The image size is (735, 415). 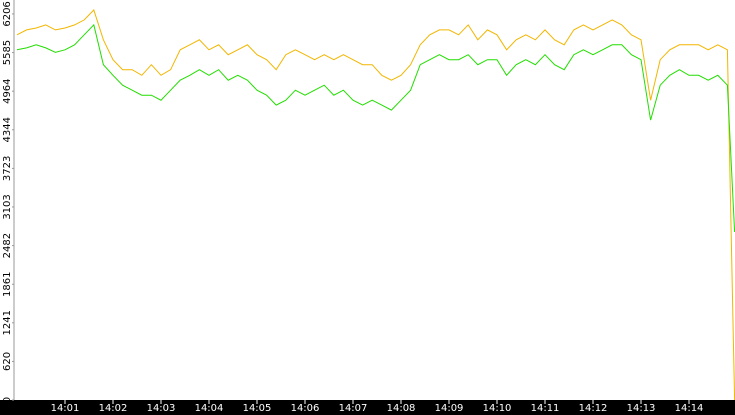 I want to click on x-tick-label: 14:04, so click(x=209, y=408).